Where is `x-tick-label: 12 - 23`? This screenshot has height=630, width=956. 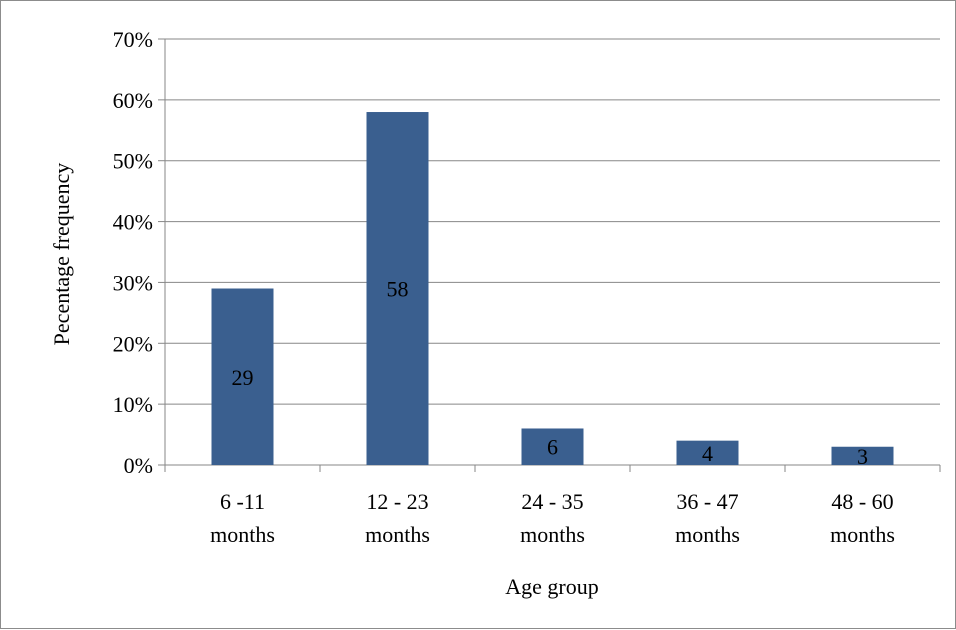 x-tick-label: 12 - 23 is located at coordinates (397, 501).